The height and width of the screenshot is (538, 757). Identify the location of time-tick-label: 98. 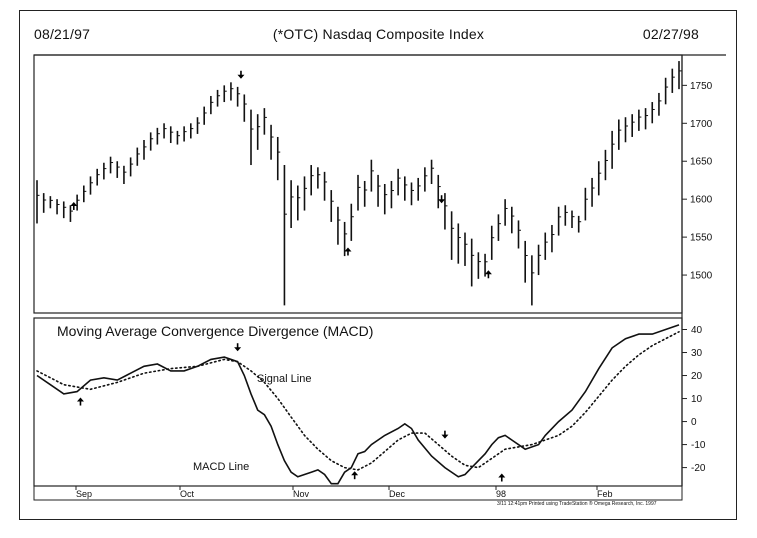
(501, 494).